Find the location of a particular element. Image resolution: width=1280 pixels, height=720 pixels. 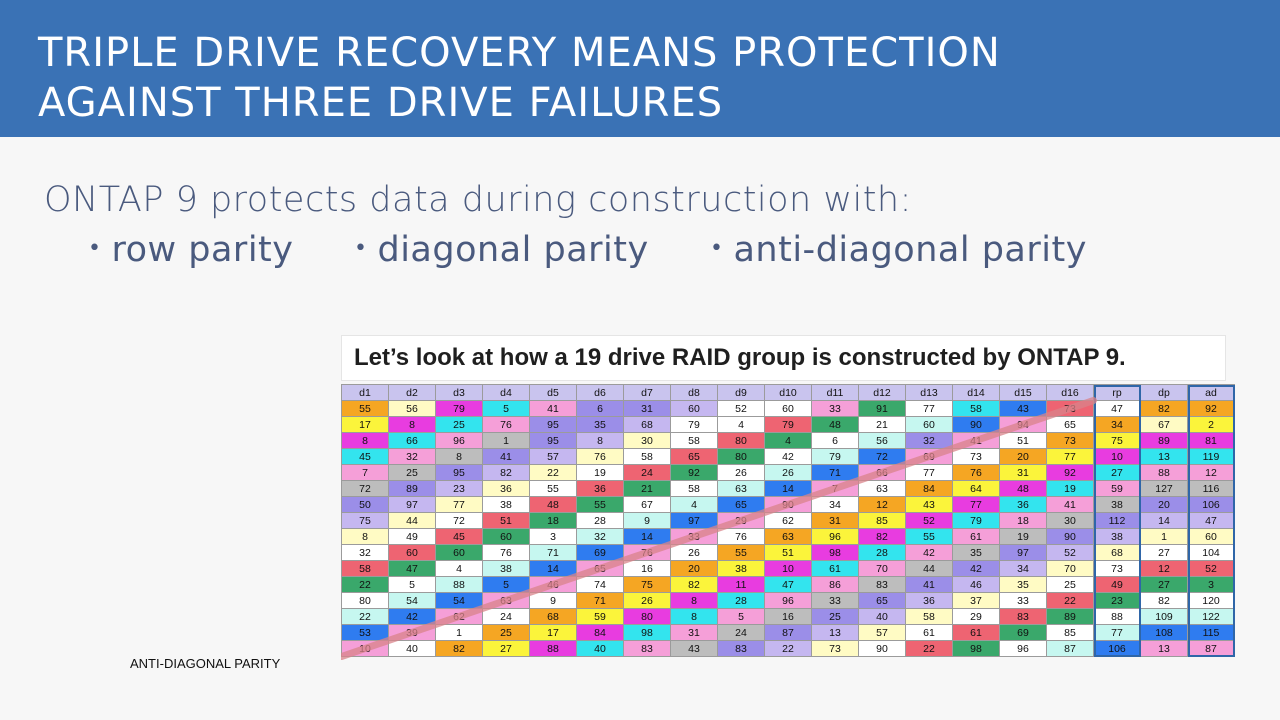

table-cell: 62 is located at coordinates (459, 616).